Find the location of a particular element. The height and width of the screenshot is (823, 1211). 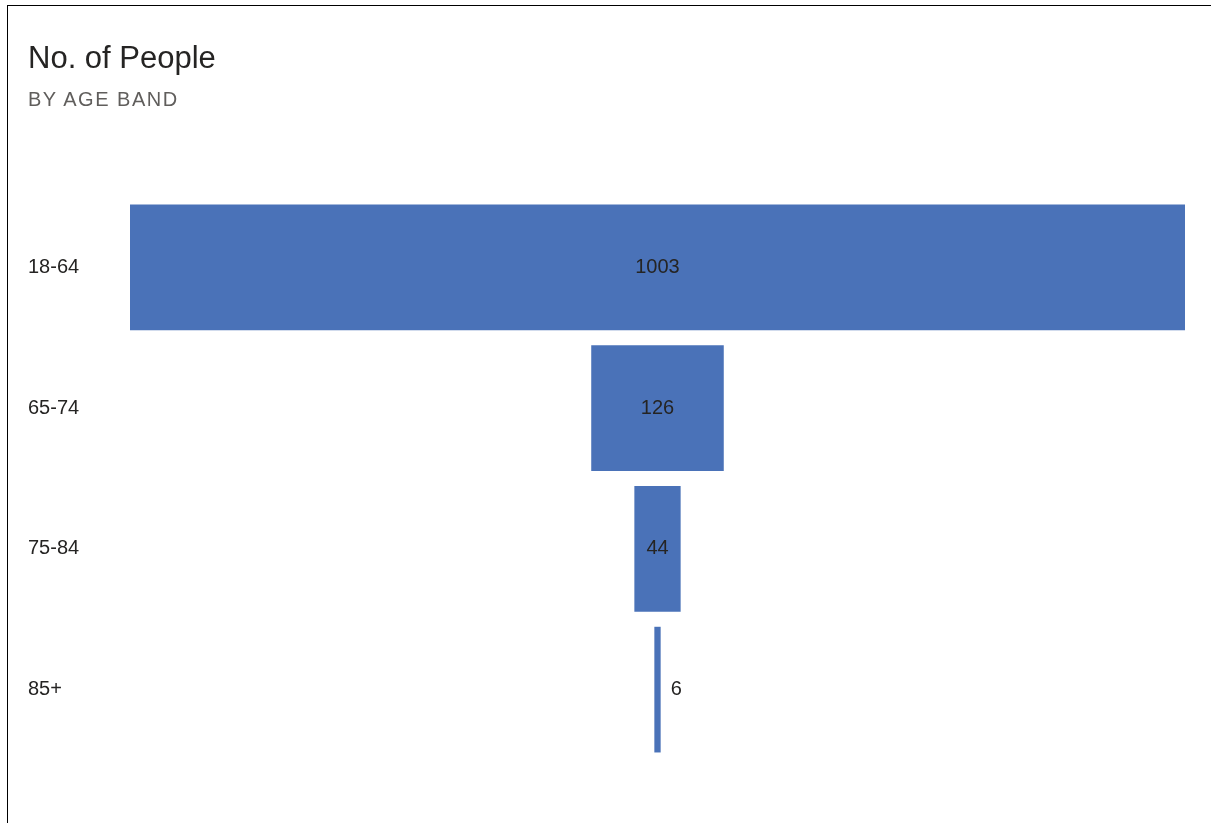

data-label: 44 is located at coordinates (657, 547).